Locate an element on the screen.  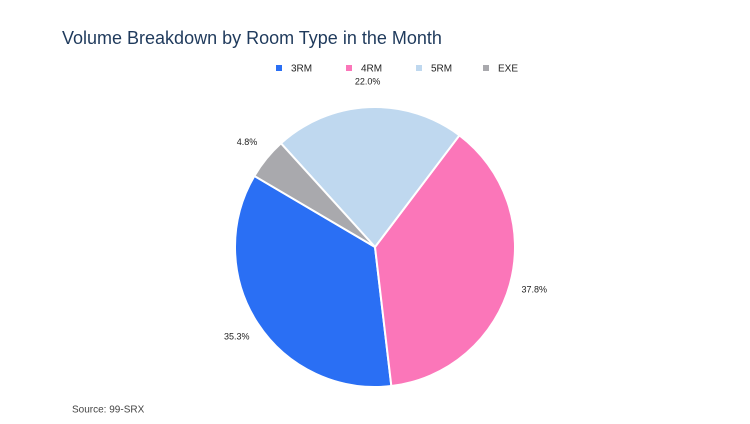
data-label: 37.8% is located at coordinates (534, 290).